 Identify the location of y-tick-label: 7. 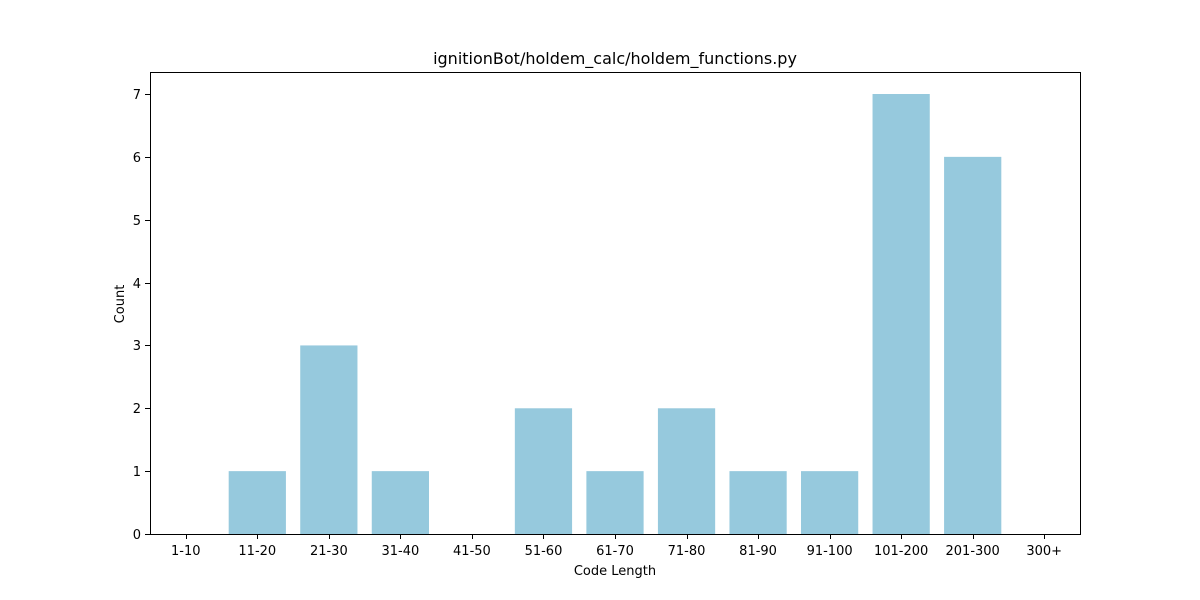
(137, 95).